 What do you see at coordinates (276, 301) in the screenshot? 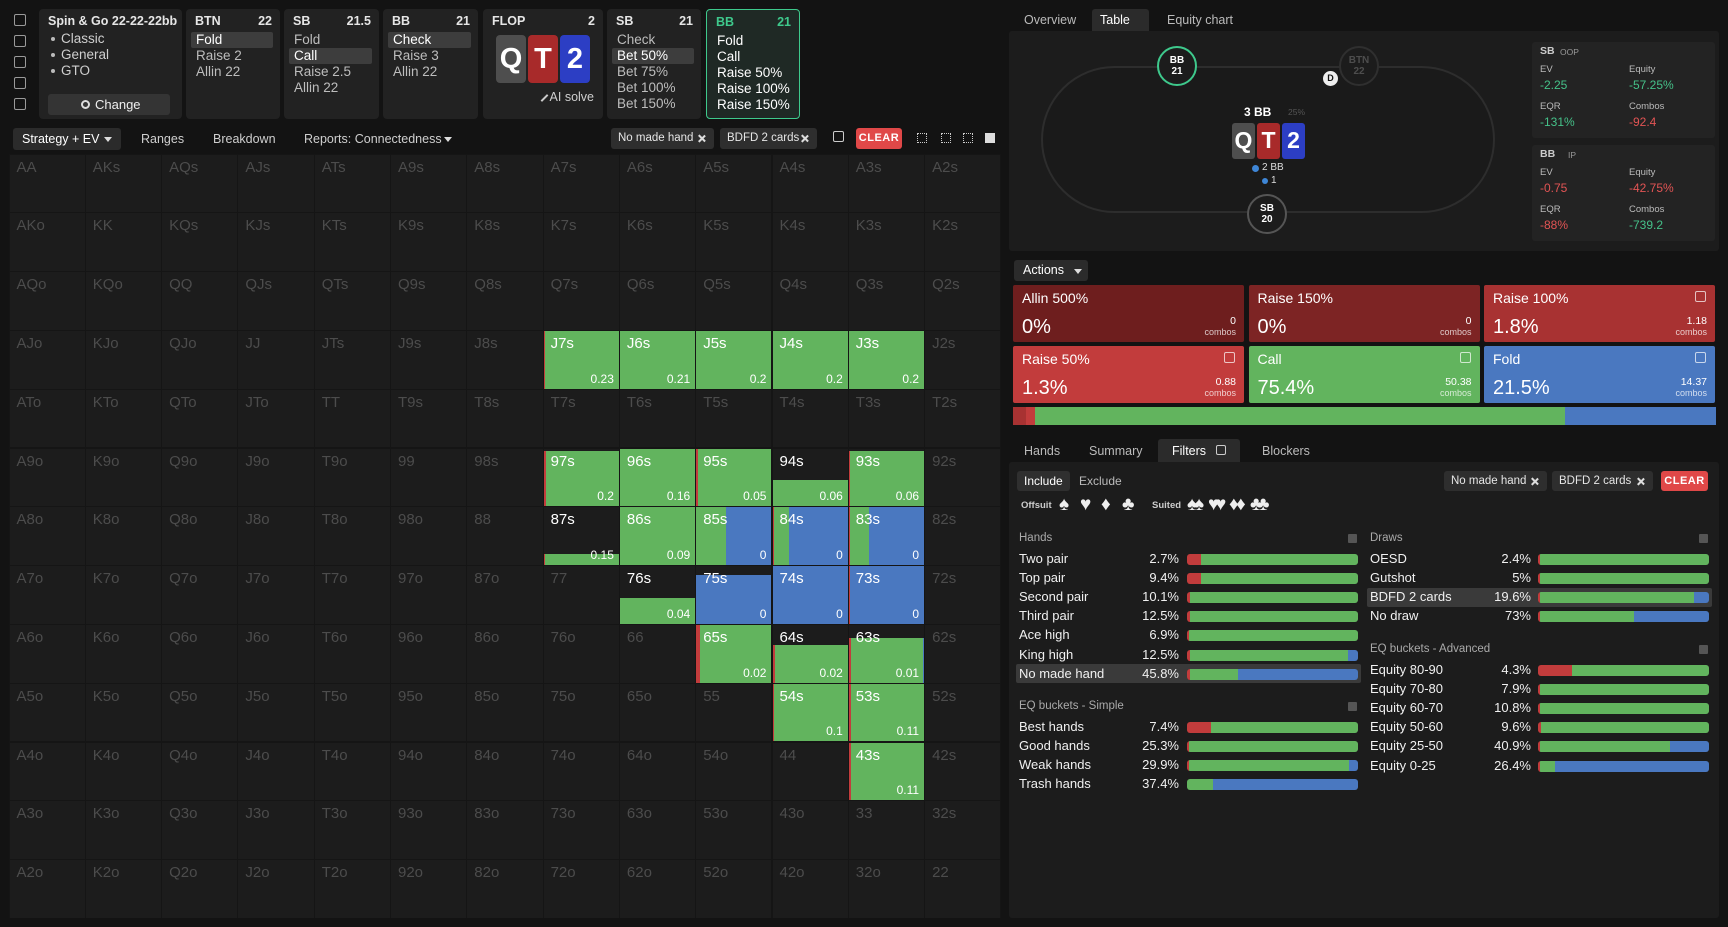
I see `hand-cell: QJs` at bounding box center [276, 301].